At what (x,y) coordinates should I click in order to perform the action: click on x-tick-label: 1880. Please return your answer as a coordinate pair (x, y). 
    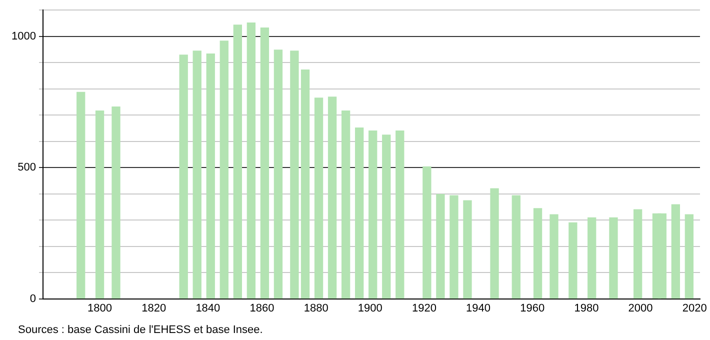
    Looking at the image, I should click on (316, 308).